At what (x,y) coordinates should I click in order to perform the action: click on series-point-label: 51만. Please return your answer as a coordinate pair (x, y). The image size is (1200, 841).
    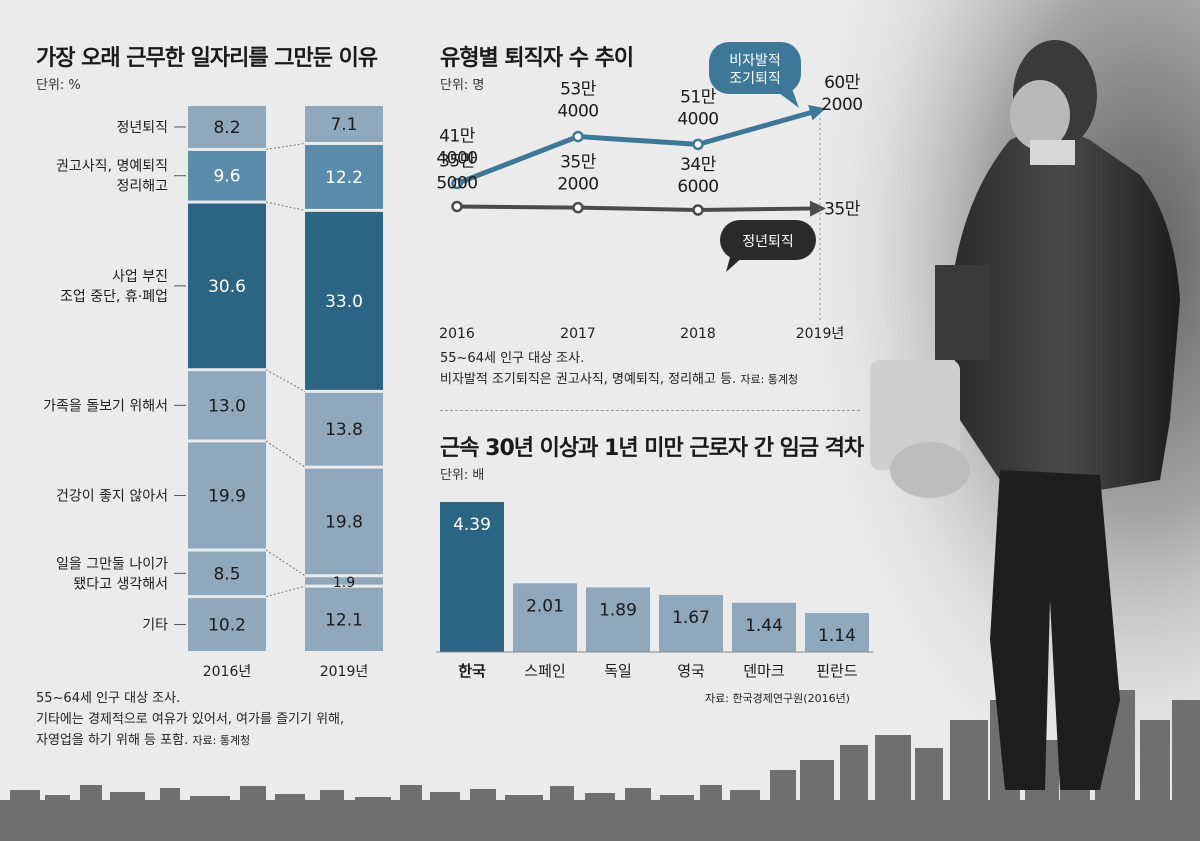
    Looking at the image, I should click on (698, 97).